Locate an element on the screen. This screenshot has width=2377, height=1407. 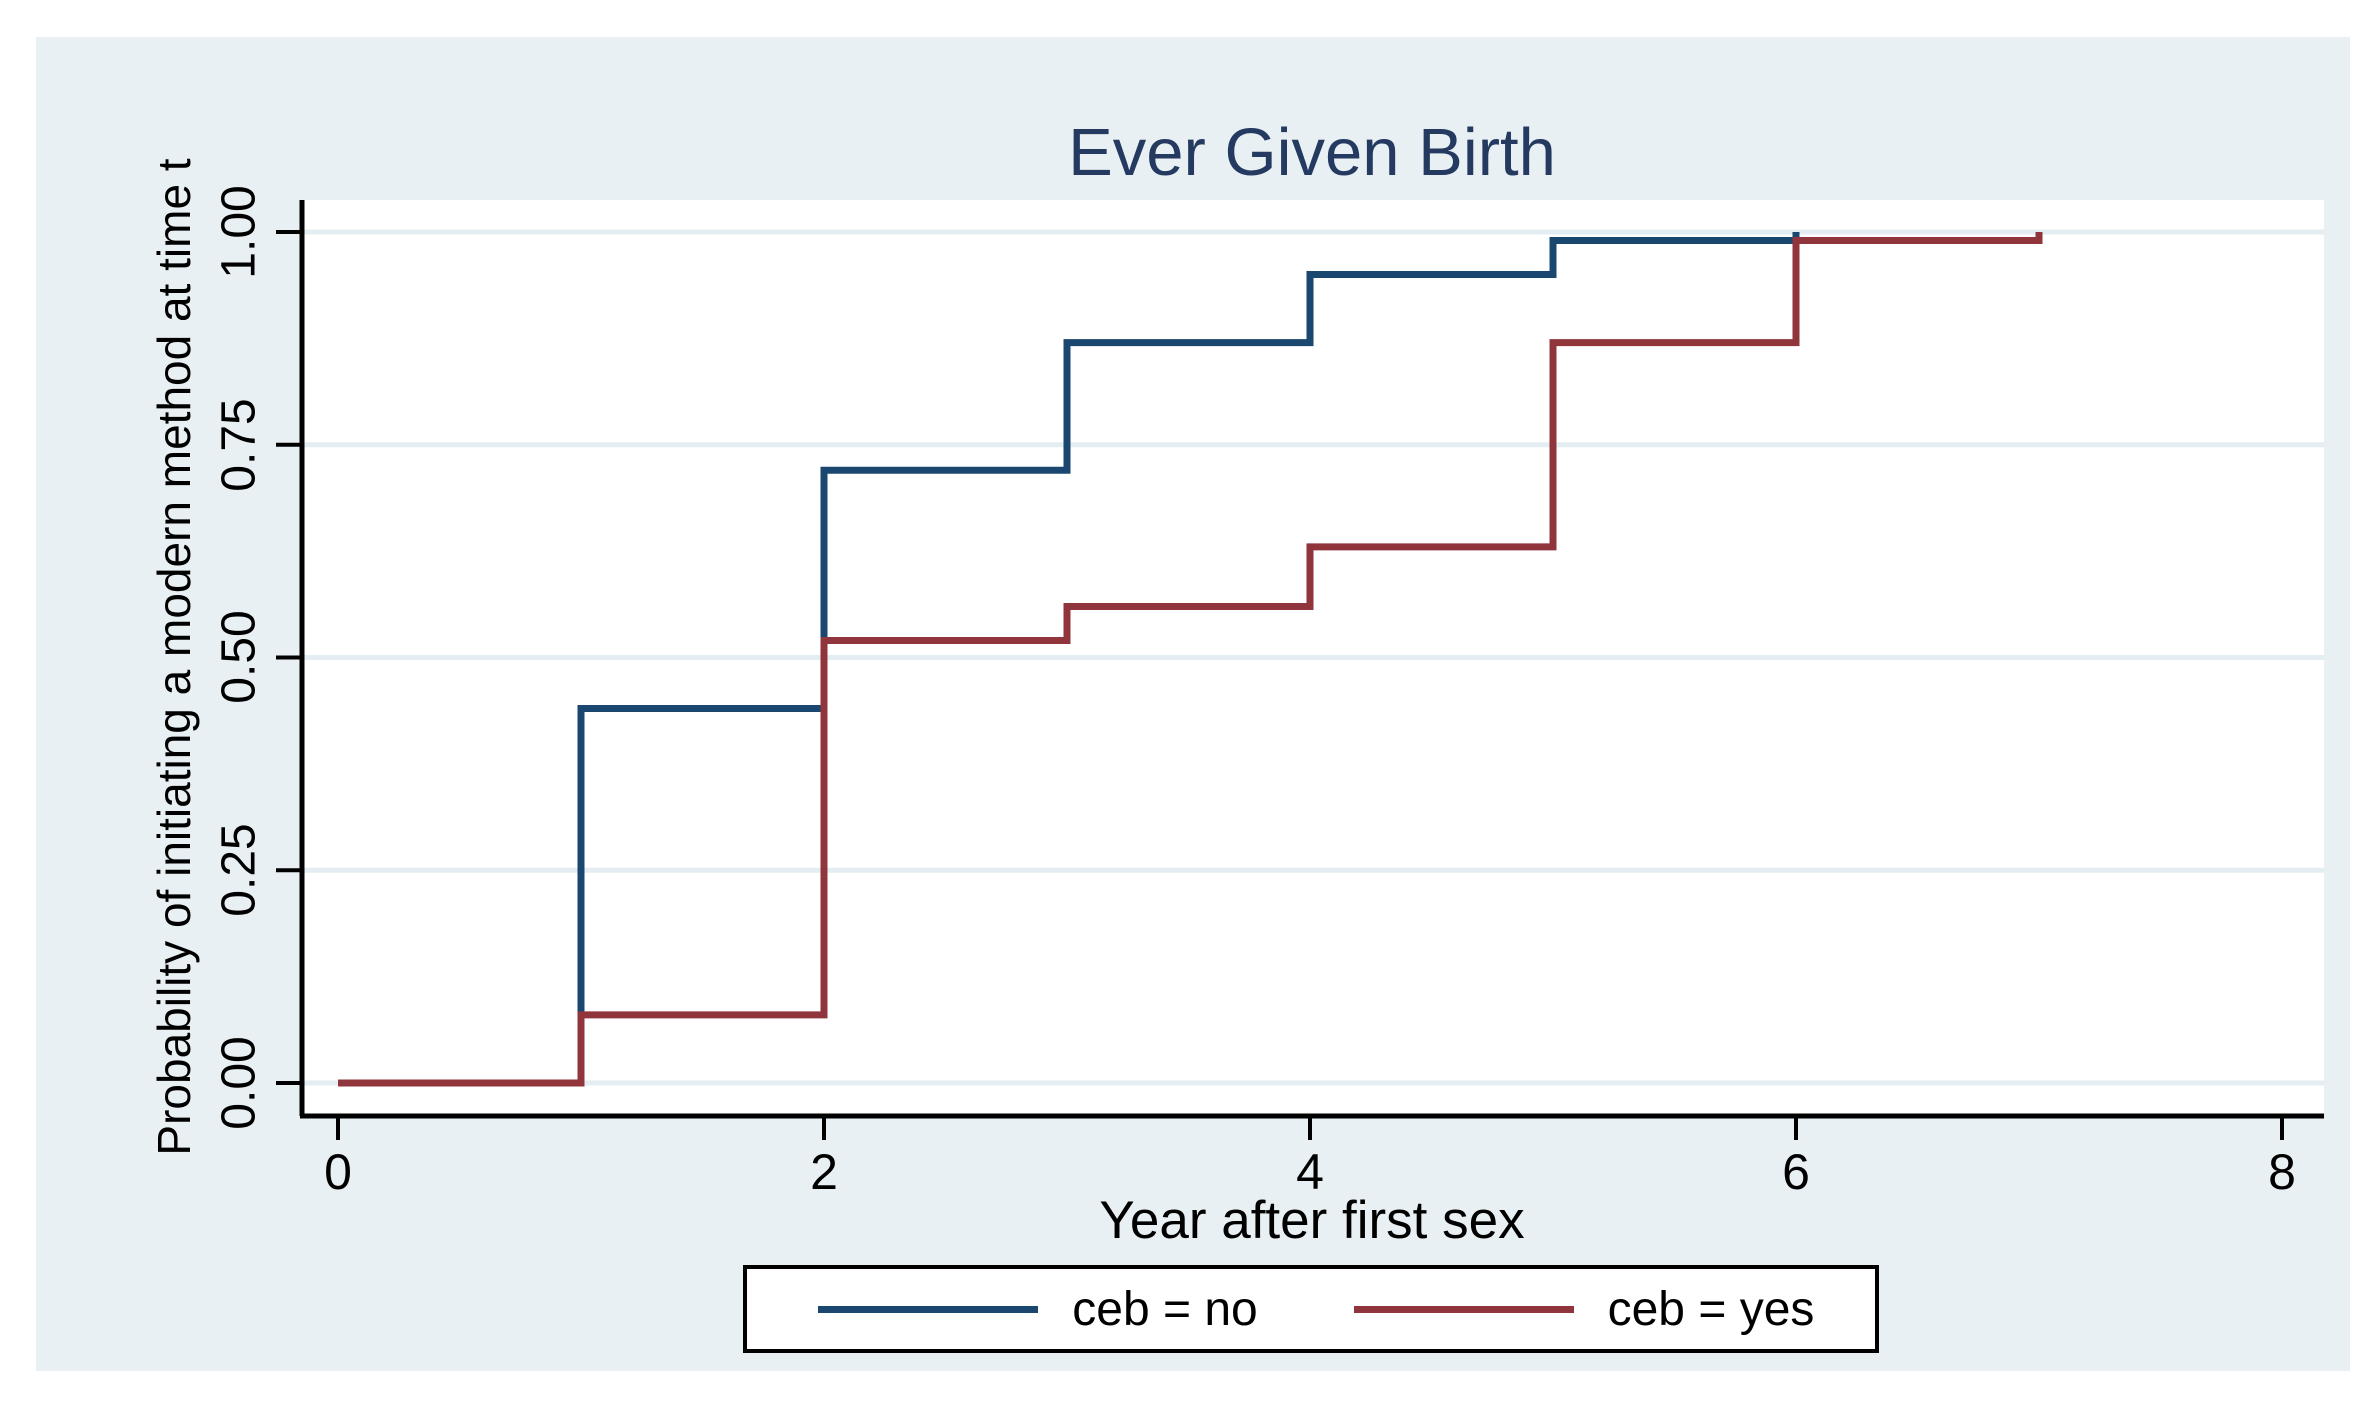
y-tick-label-0.50: 0.50 is located at coordinates (239, 657).